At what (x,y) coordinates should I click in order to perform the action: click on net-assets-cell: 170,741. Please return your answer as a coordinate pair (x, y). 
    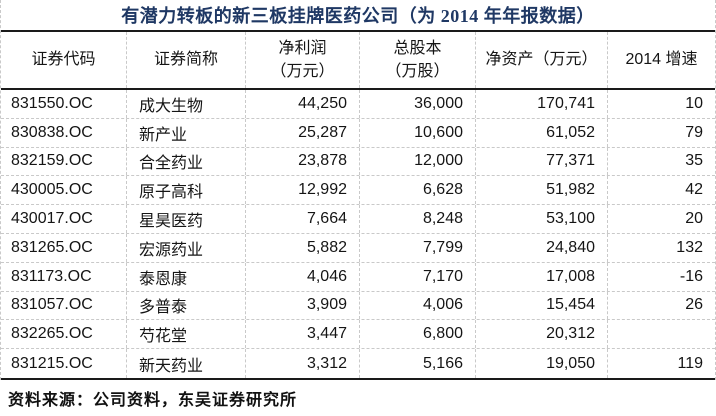
    Looking at the image, I should click on (542, 104).